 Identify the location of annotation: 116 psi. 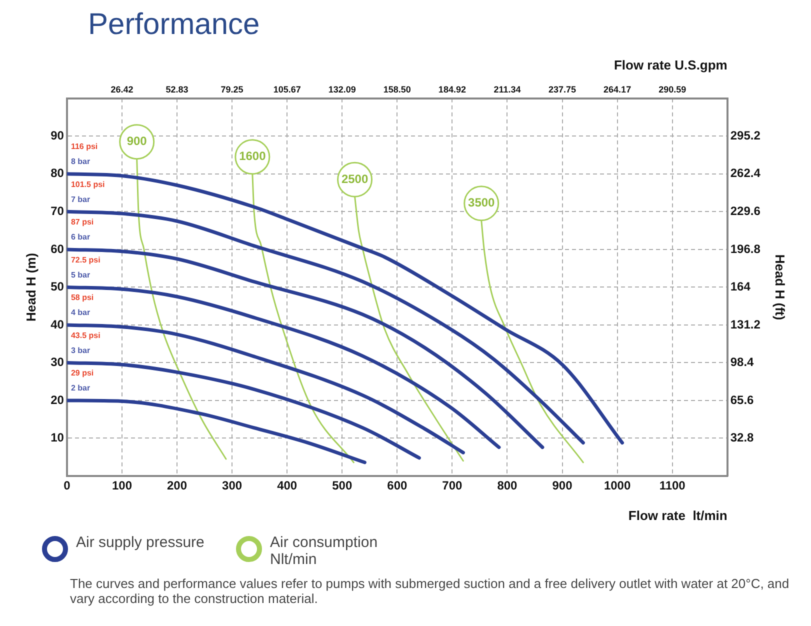
(84, 147).